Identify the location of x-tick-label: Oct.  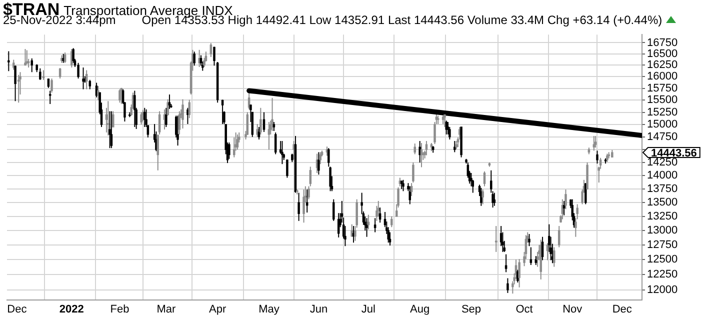
(524, 310).